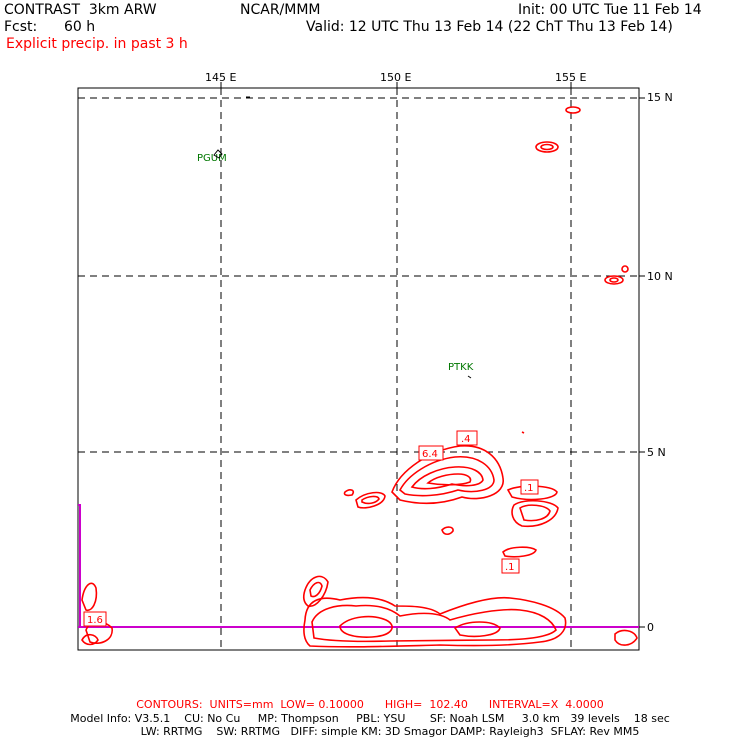 The image size is (740, 740). I want to click on contour-label: .4, so click(466, 439).